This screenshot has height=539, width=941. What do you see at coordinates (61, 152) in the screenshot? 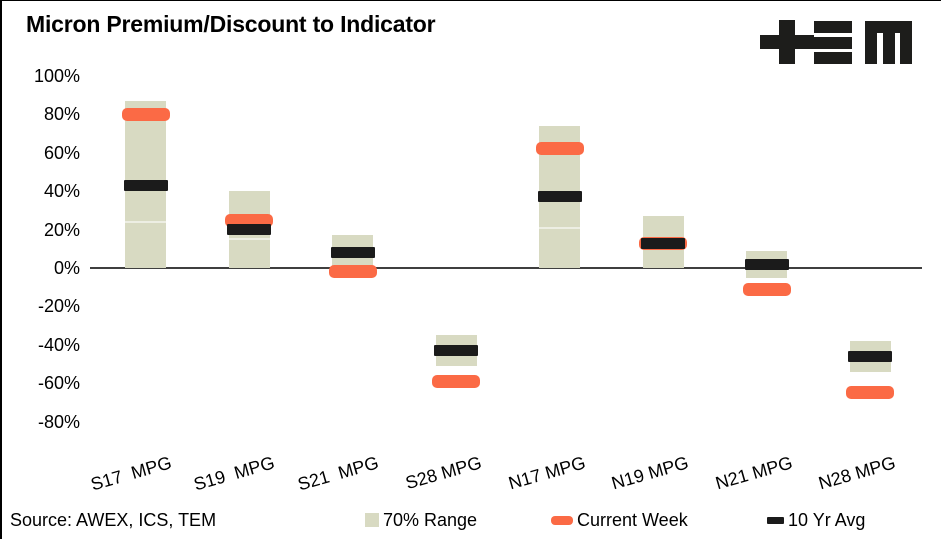
I see `y-axis-tick: 60%` at bounding box center [61, 152].